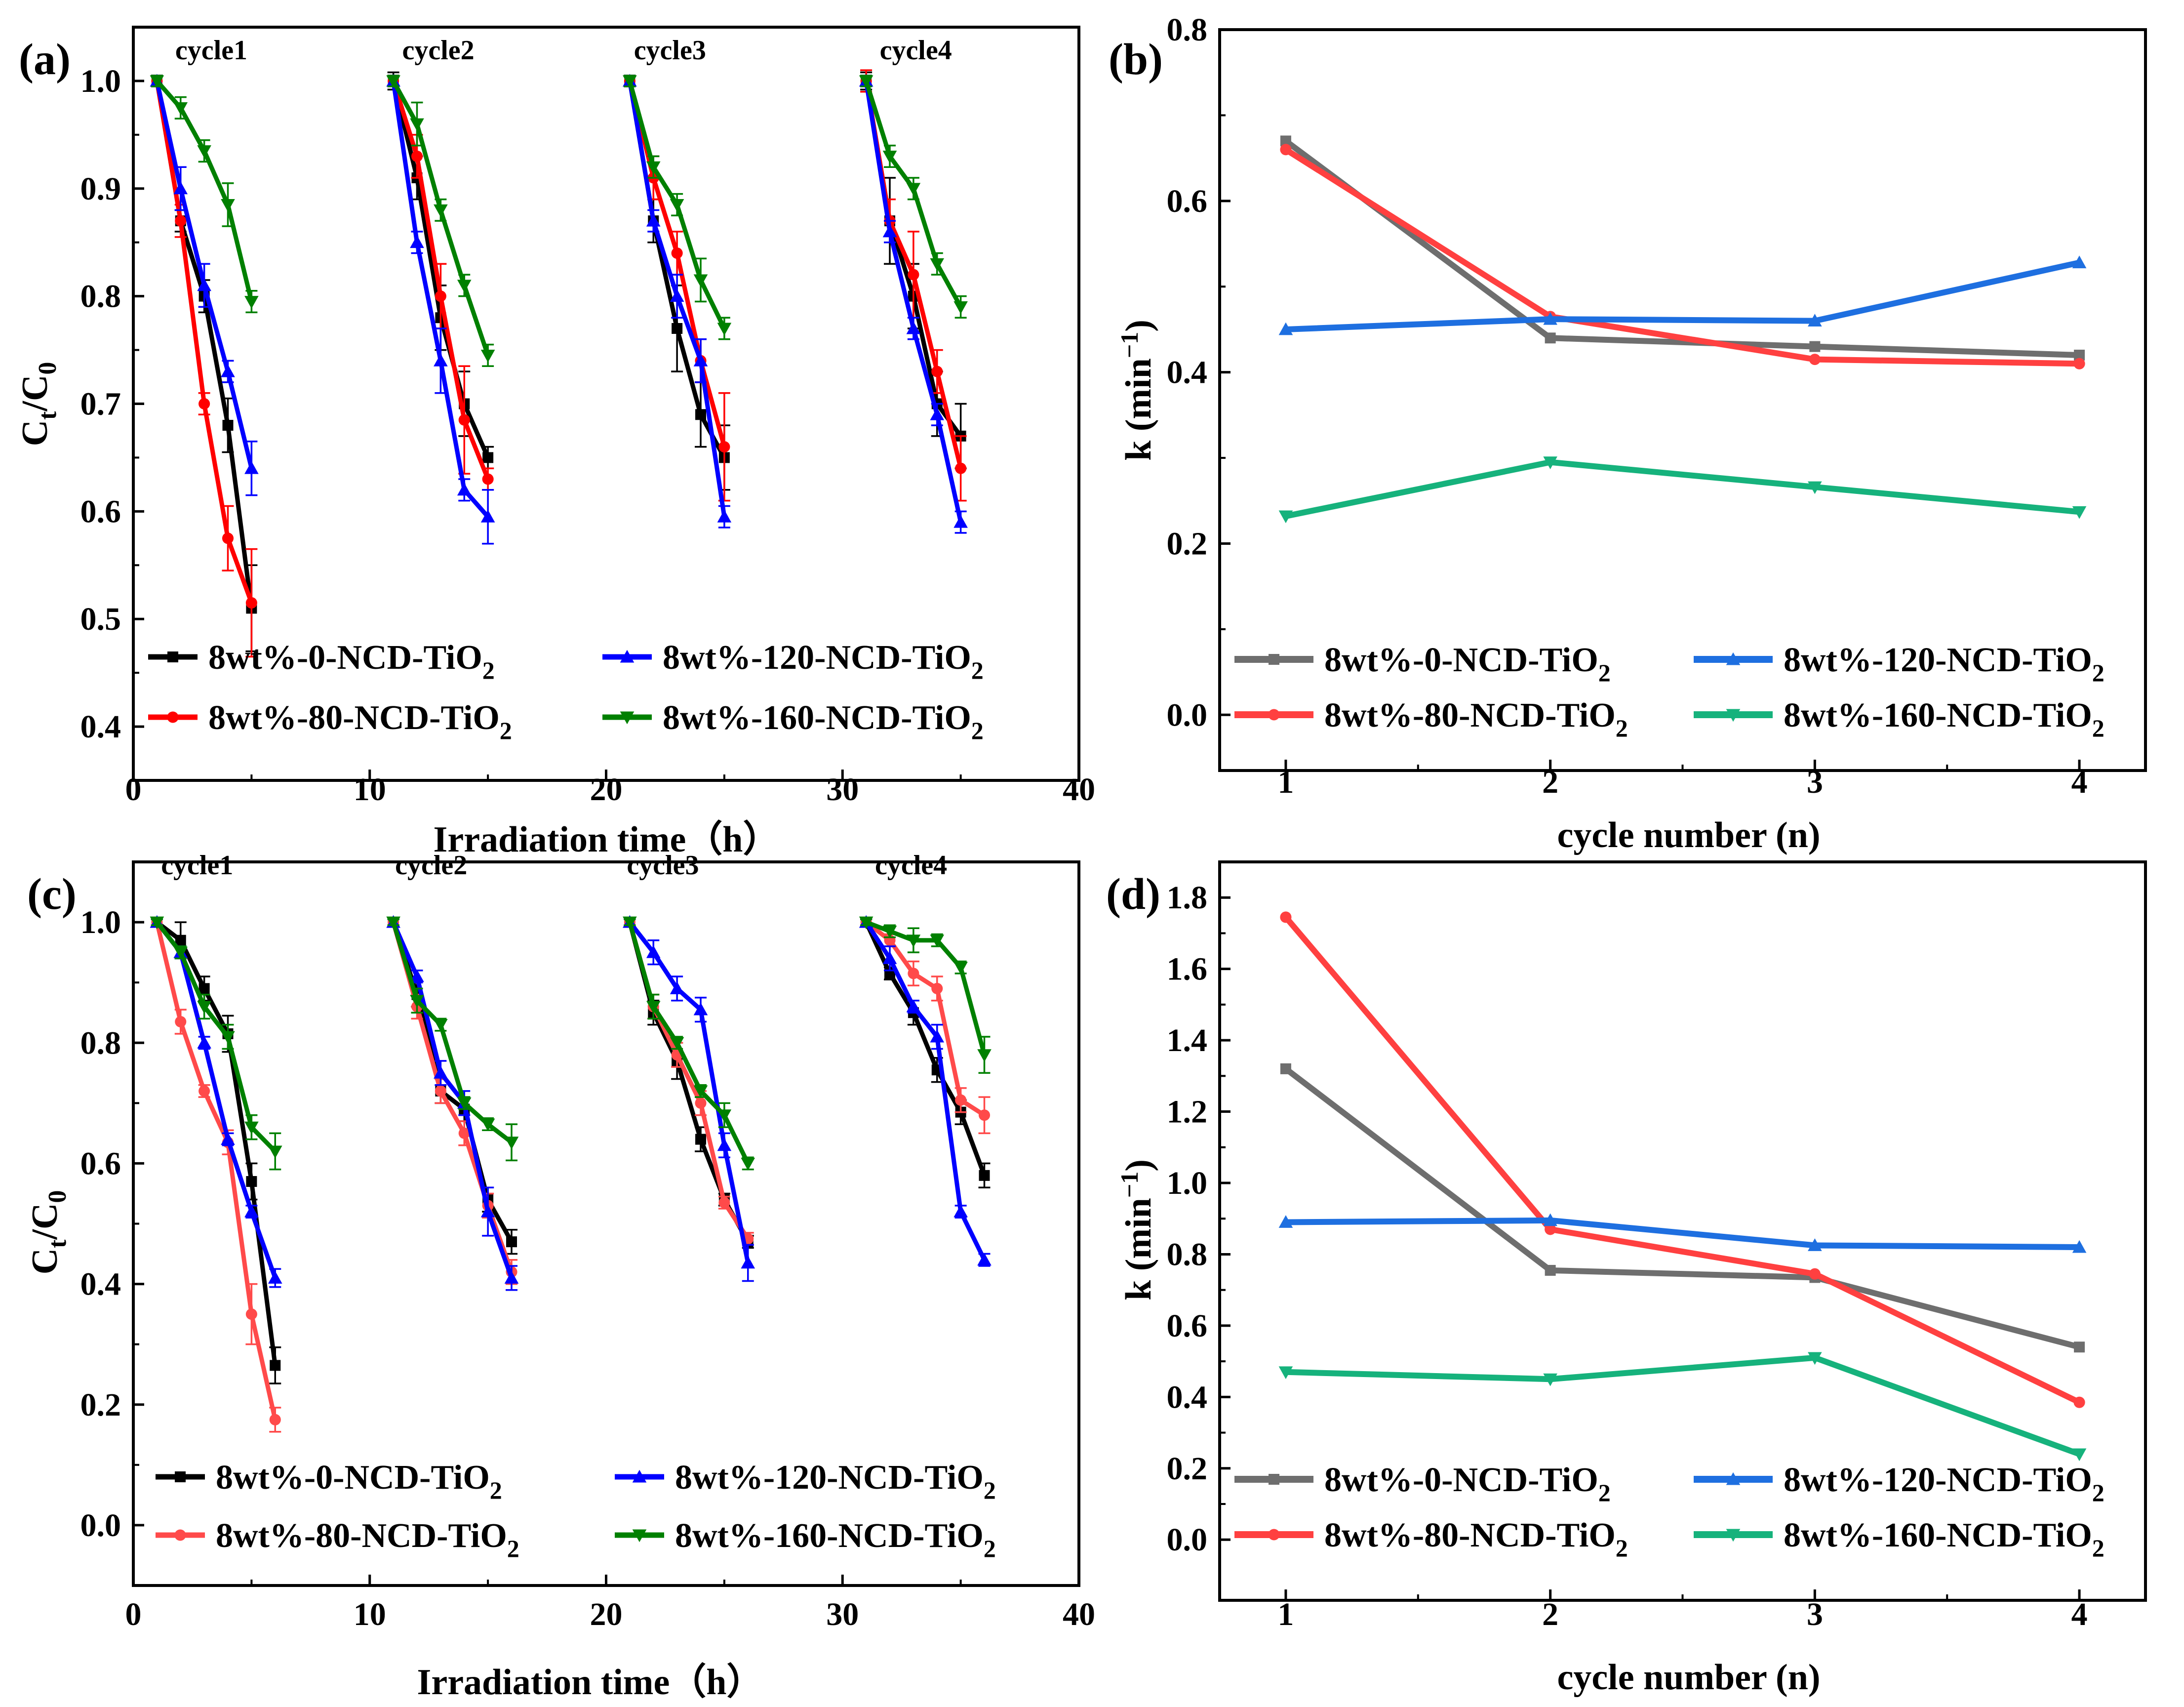 Image resolution: width=2184 pixels, height=1707 pixels. What do you see at coordinates (805, 1481) in the screenshot?
I see `panel-c-legend-item-s120: 8wt%-120-NCD-TiO2` at bounding box center [805, 1481].